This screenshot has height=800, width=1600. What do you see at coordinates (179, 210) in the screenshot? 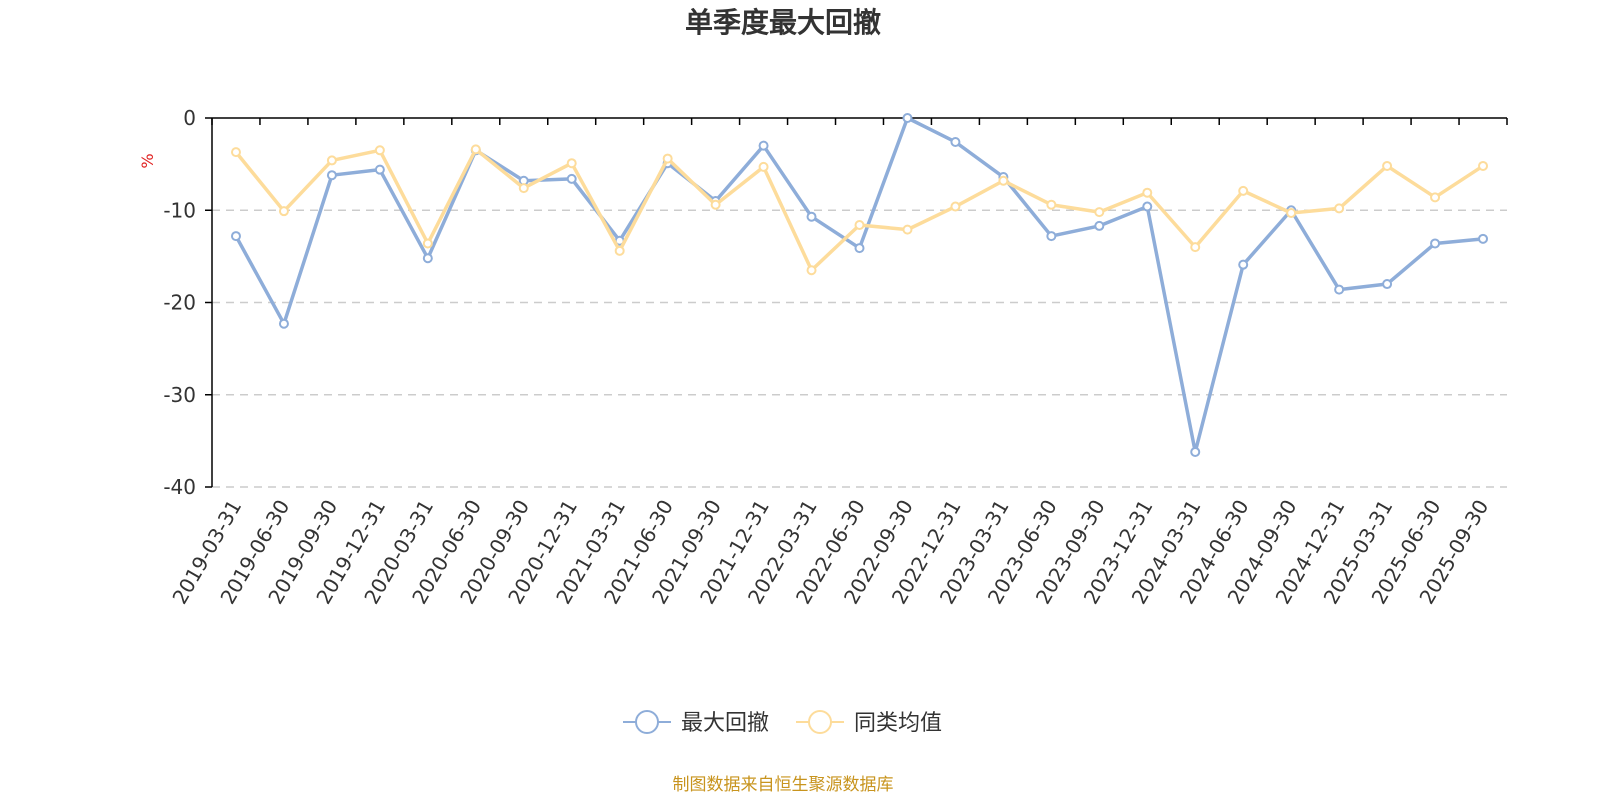
I see `y-tick-label: -10` at bounding box center [179, 210].